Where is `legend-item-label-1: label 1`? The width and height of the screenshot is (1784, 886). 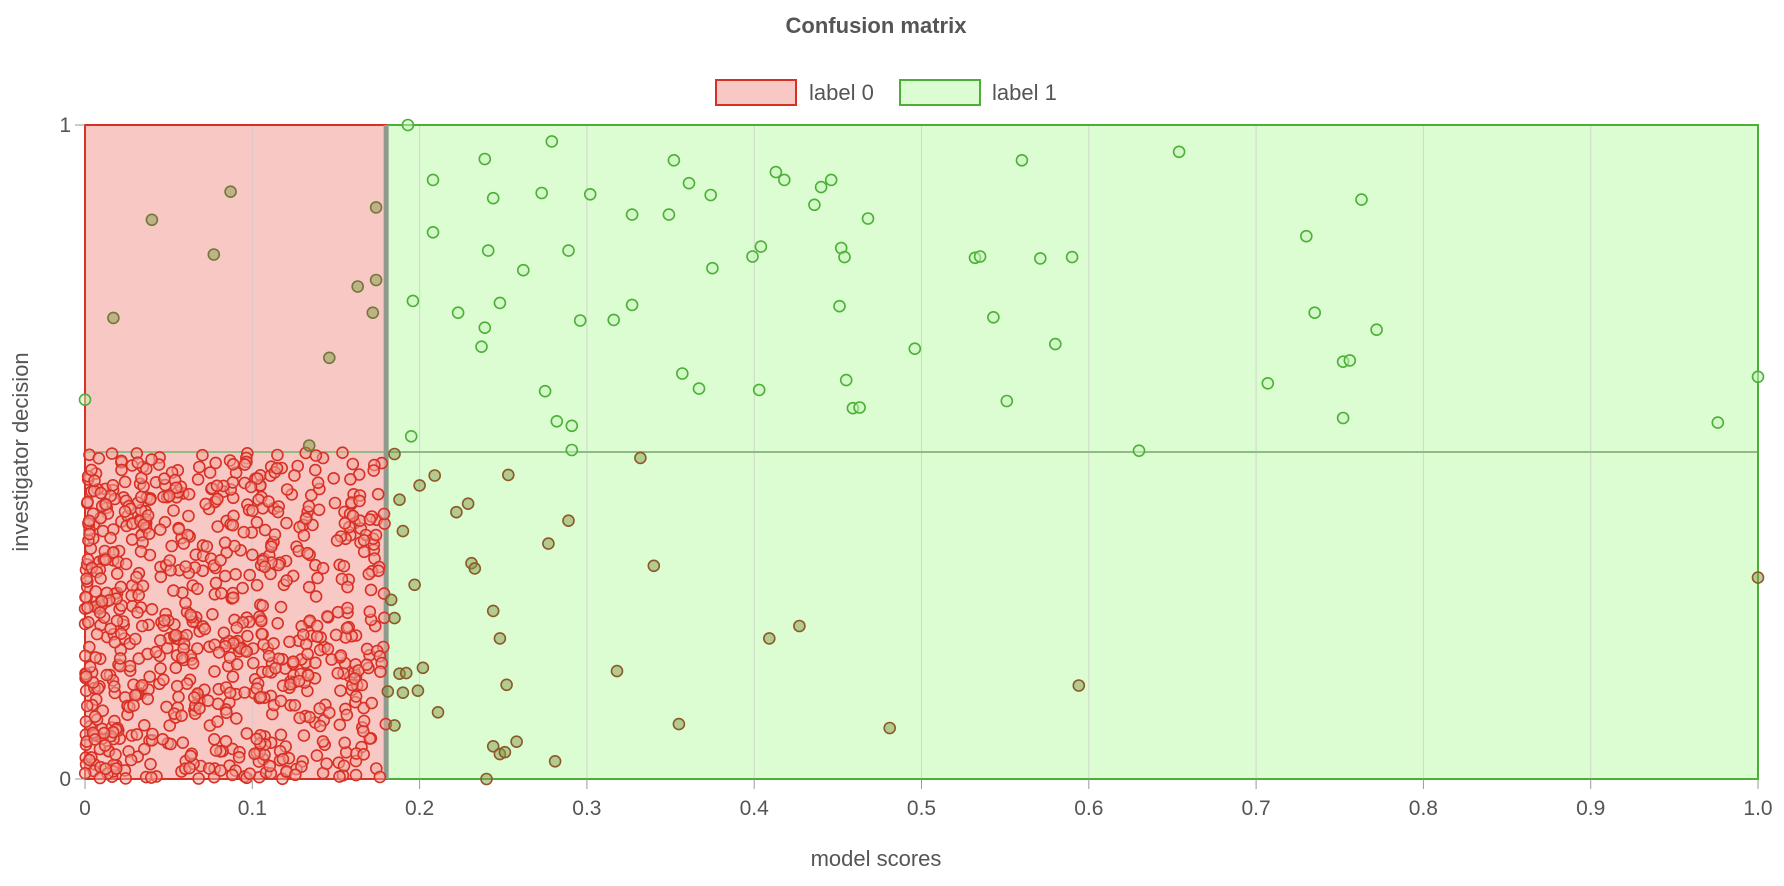
legend-item-label-1: label 1 is located at coordinates (978, 92).